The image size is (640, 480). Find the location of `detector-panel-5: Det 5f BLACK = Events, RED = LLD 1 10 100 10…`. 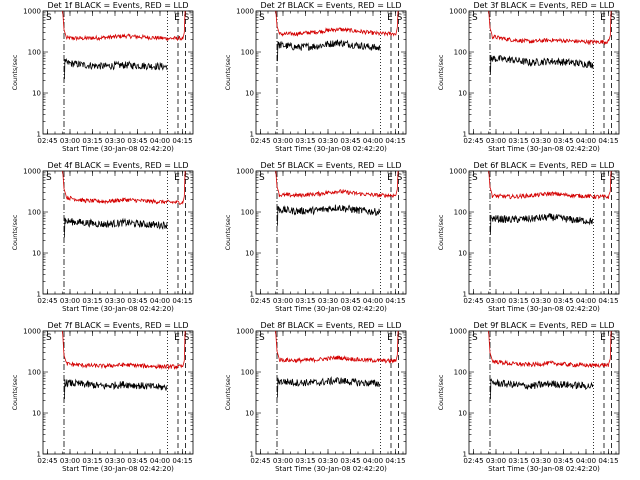

detector-panel-5: Det 5f BLACK = Events, RED = LLD 1 10 100 10… is located at coordinates (315, 237).